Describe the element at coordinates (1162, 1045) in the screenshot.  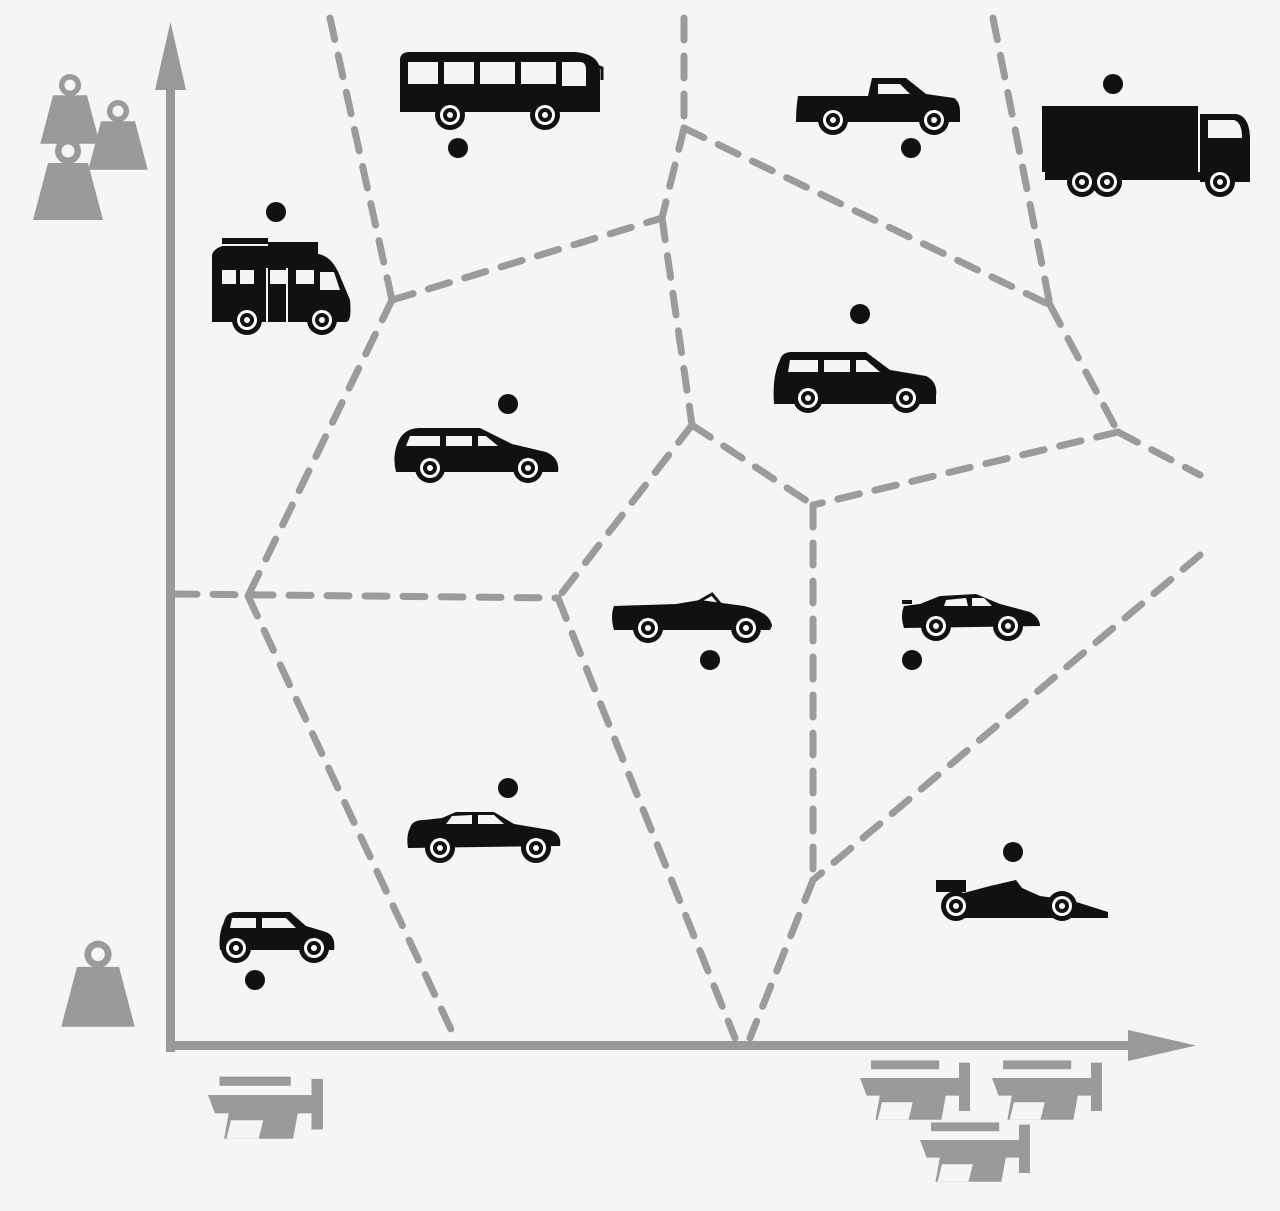
I see `x-axis-arrowhead` at that location.